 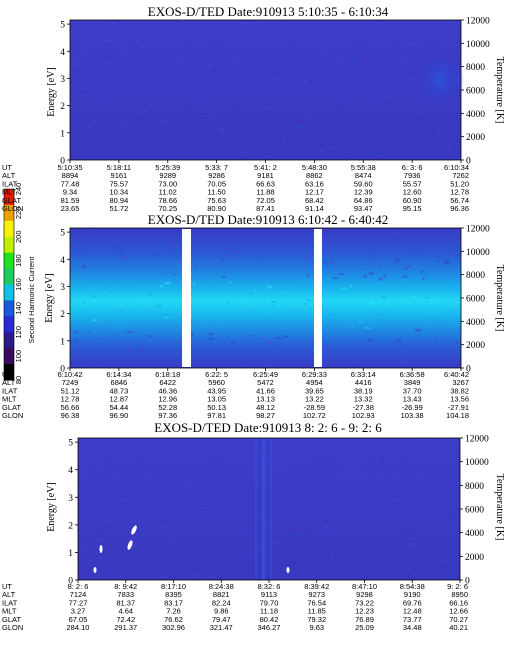 What do you see at coordinates (70, 200) in the screenshot?
I see `table-cell: 81.59` at bounding box center [70, 200].